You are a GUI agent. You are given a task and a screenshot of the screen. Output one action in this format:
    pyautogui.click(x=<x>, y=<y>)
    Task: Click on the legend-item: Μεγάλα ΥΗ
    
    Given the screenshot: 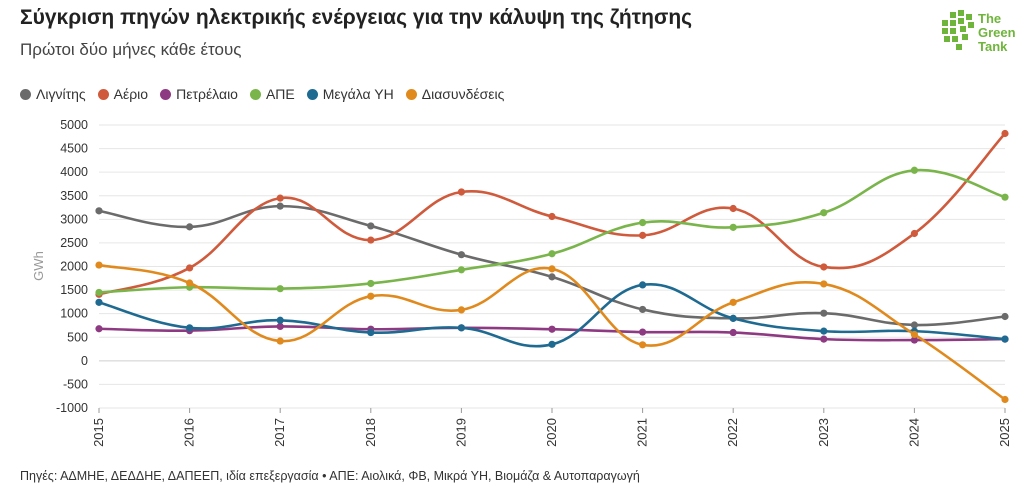 What is the action you would take?
    pyautogui.click(x=350, y=94)
    